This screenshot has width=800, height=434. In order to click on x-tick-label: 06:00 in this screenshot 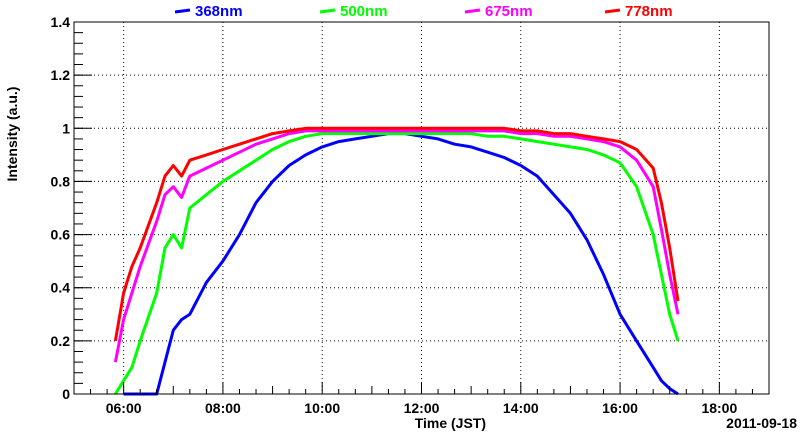, I will do `click(124, 408)`.